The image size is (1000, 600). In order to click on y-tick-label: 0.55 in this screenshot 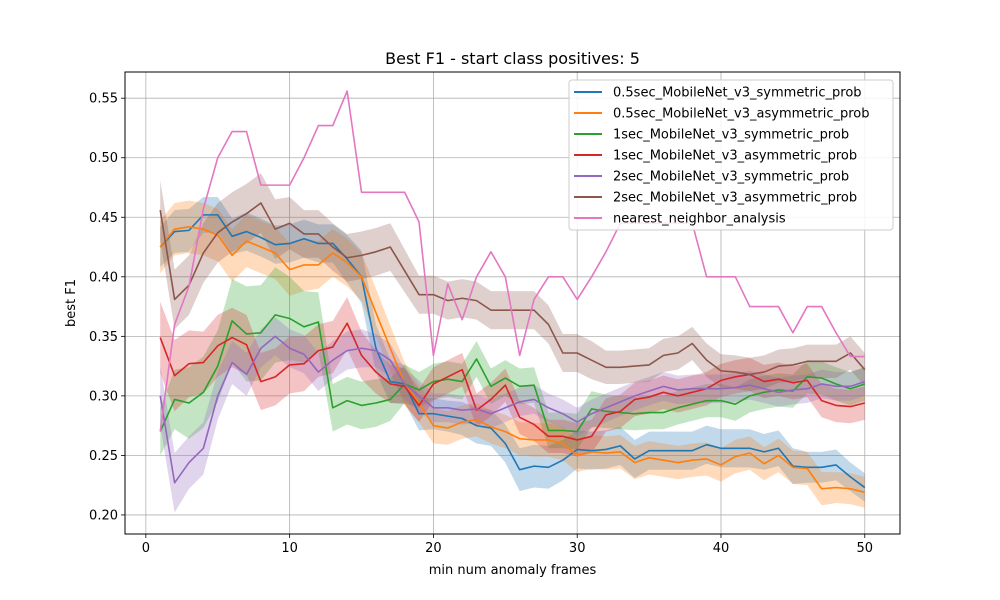, I will do `click(103, 99)`.